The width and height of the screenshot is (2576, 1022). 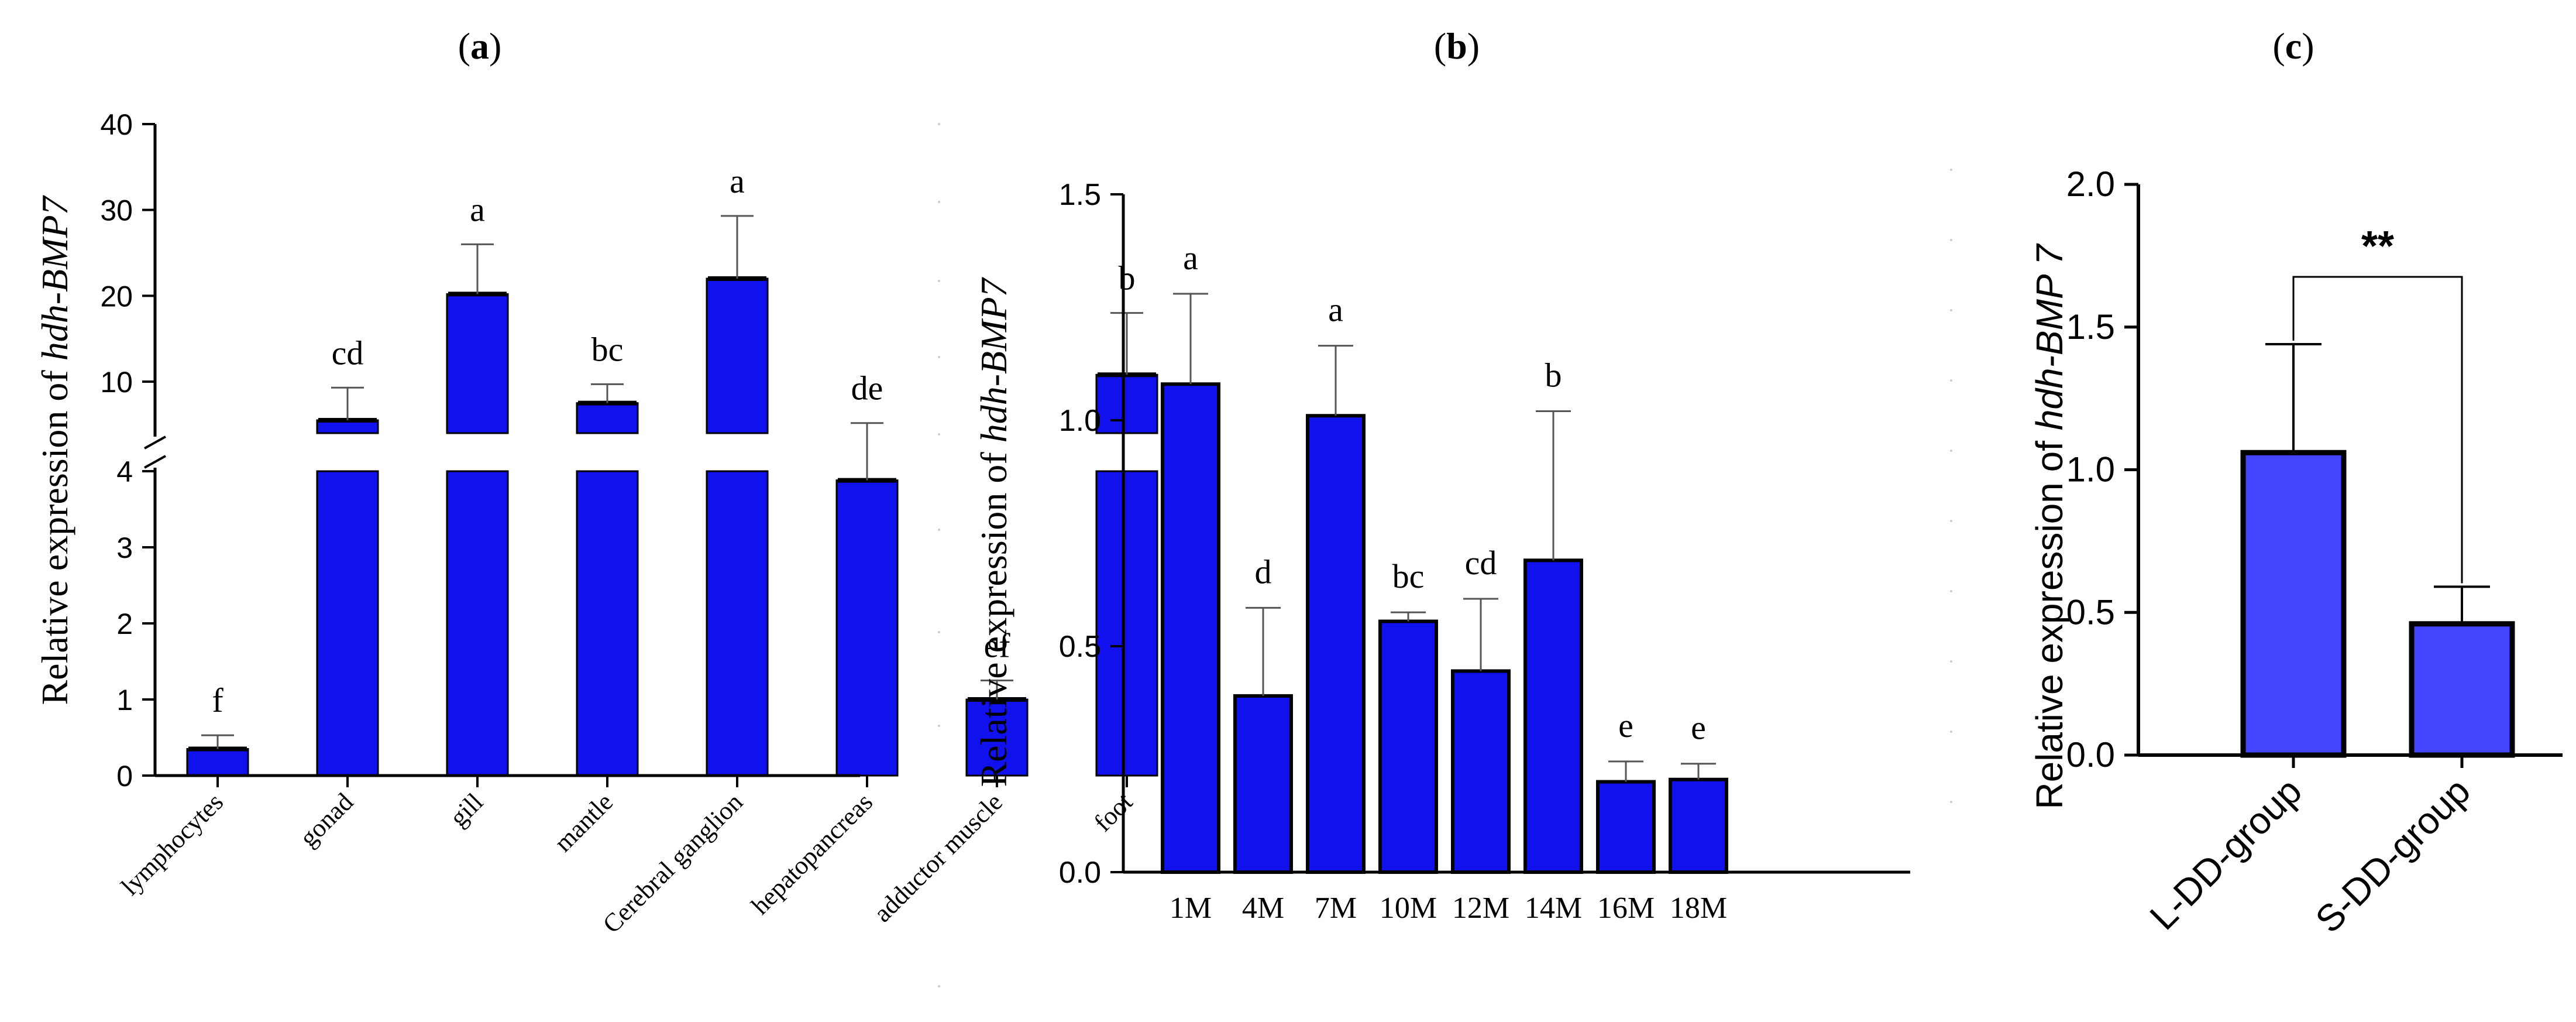 I want to click on y-tick-label-c-2: 1.0, so click(x=2091, y=470).